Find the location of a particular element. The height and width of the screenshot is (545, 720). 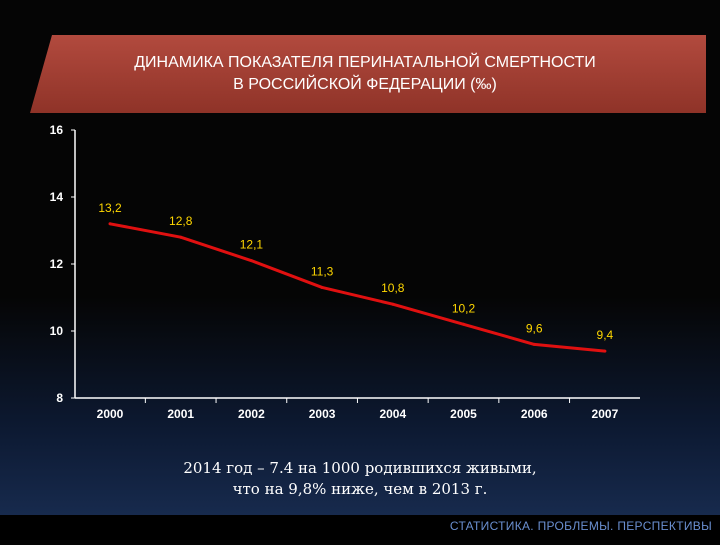

data-label: 13,2 is located at coordinates (110, 208).